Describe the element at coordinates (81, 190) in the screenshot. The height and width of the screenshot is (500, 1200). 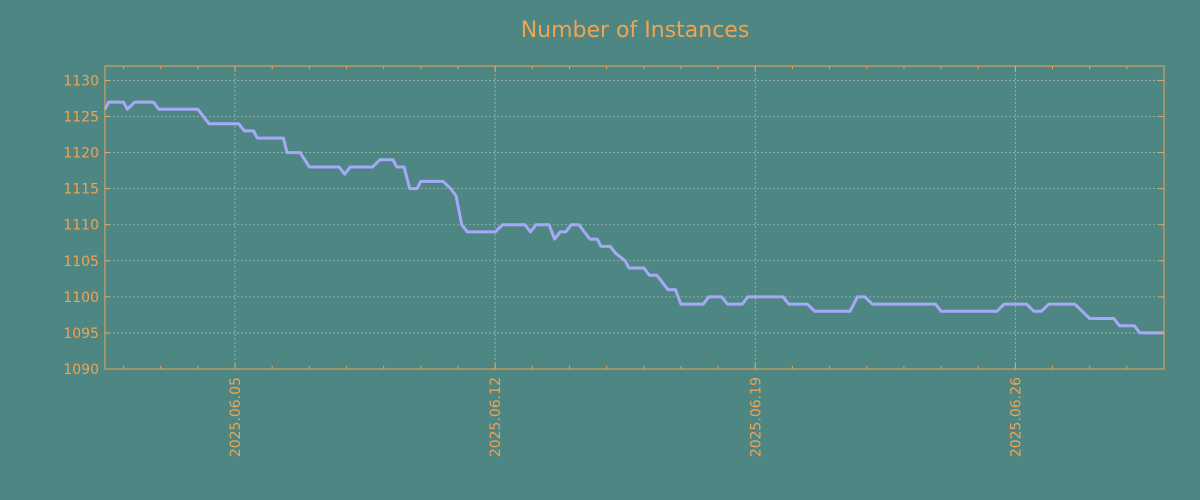
I see `y-tick-label: 1115` at that location.